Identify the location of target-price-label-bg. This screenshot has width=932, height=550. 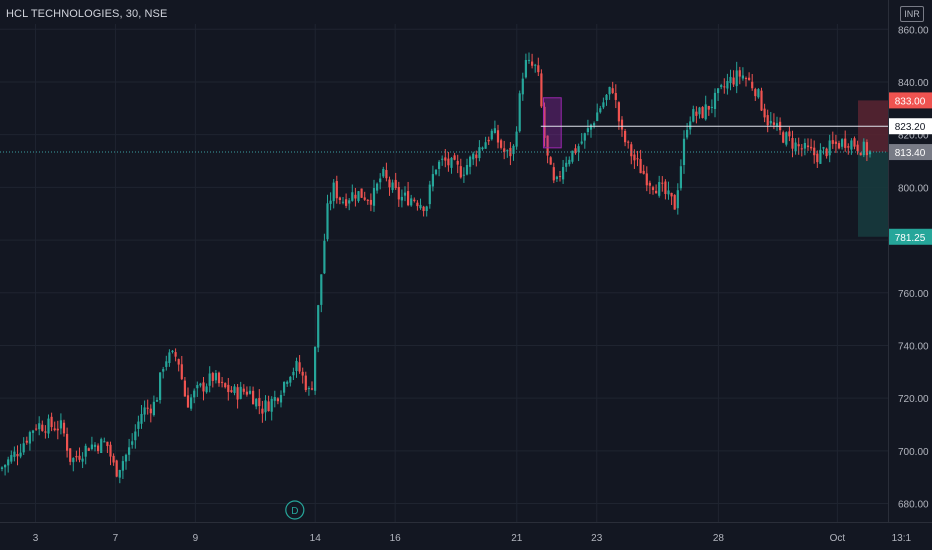
(910, 100).